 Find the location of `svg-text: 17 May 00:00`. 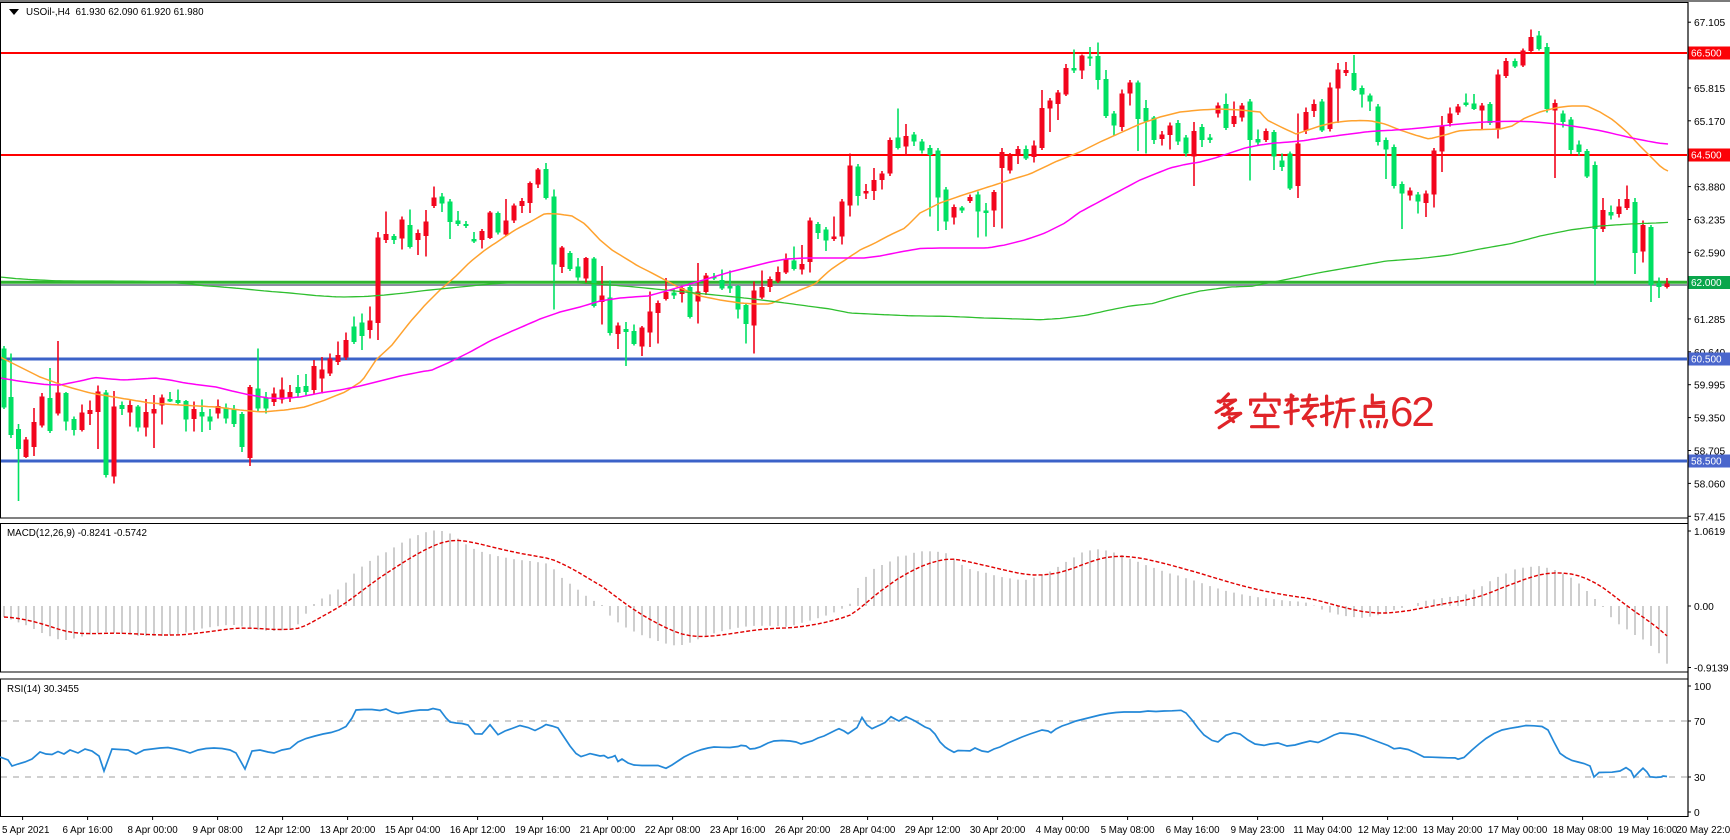

svg-text: 17 May 00:00 is located at coordinates (1518, 830).